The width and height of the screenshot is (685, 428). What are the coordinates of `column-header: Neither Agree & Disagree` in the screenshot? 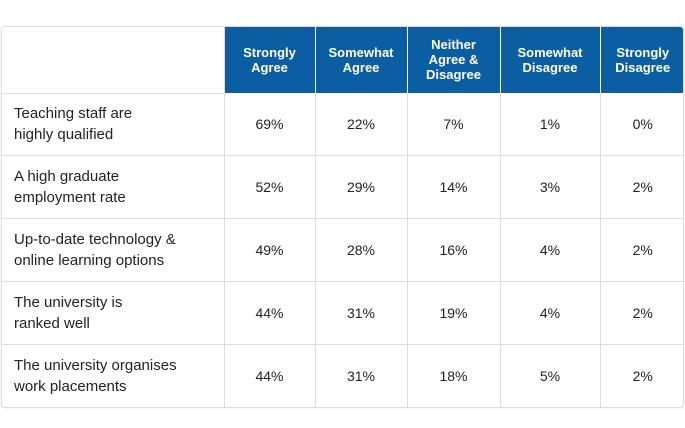 It's located at (453, 60).